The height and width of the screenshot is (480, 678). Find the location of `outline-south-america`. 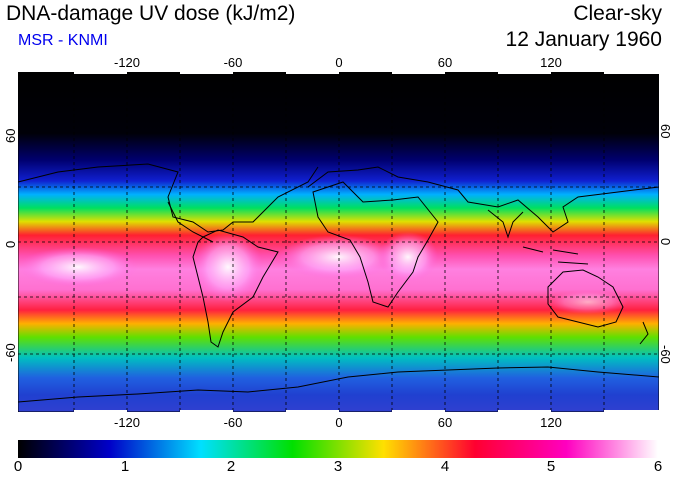

outline-south-america is located at coordinates (235, 288).